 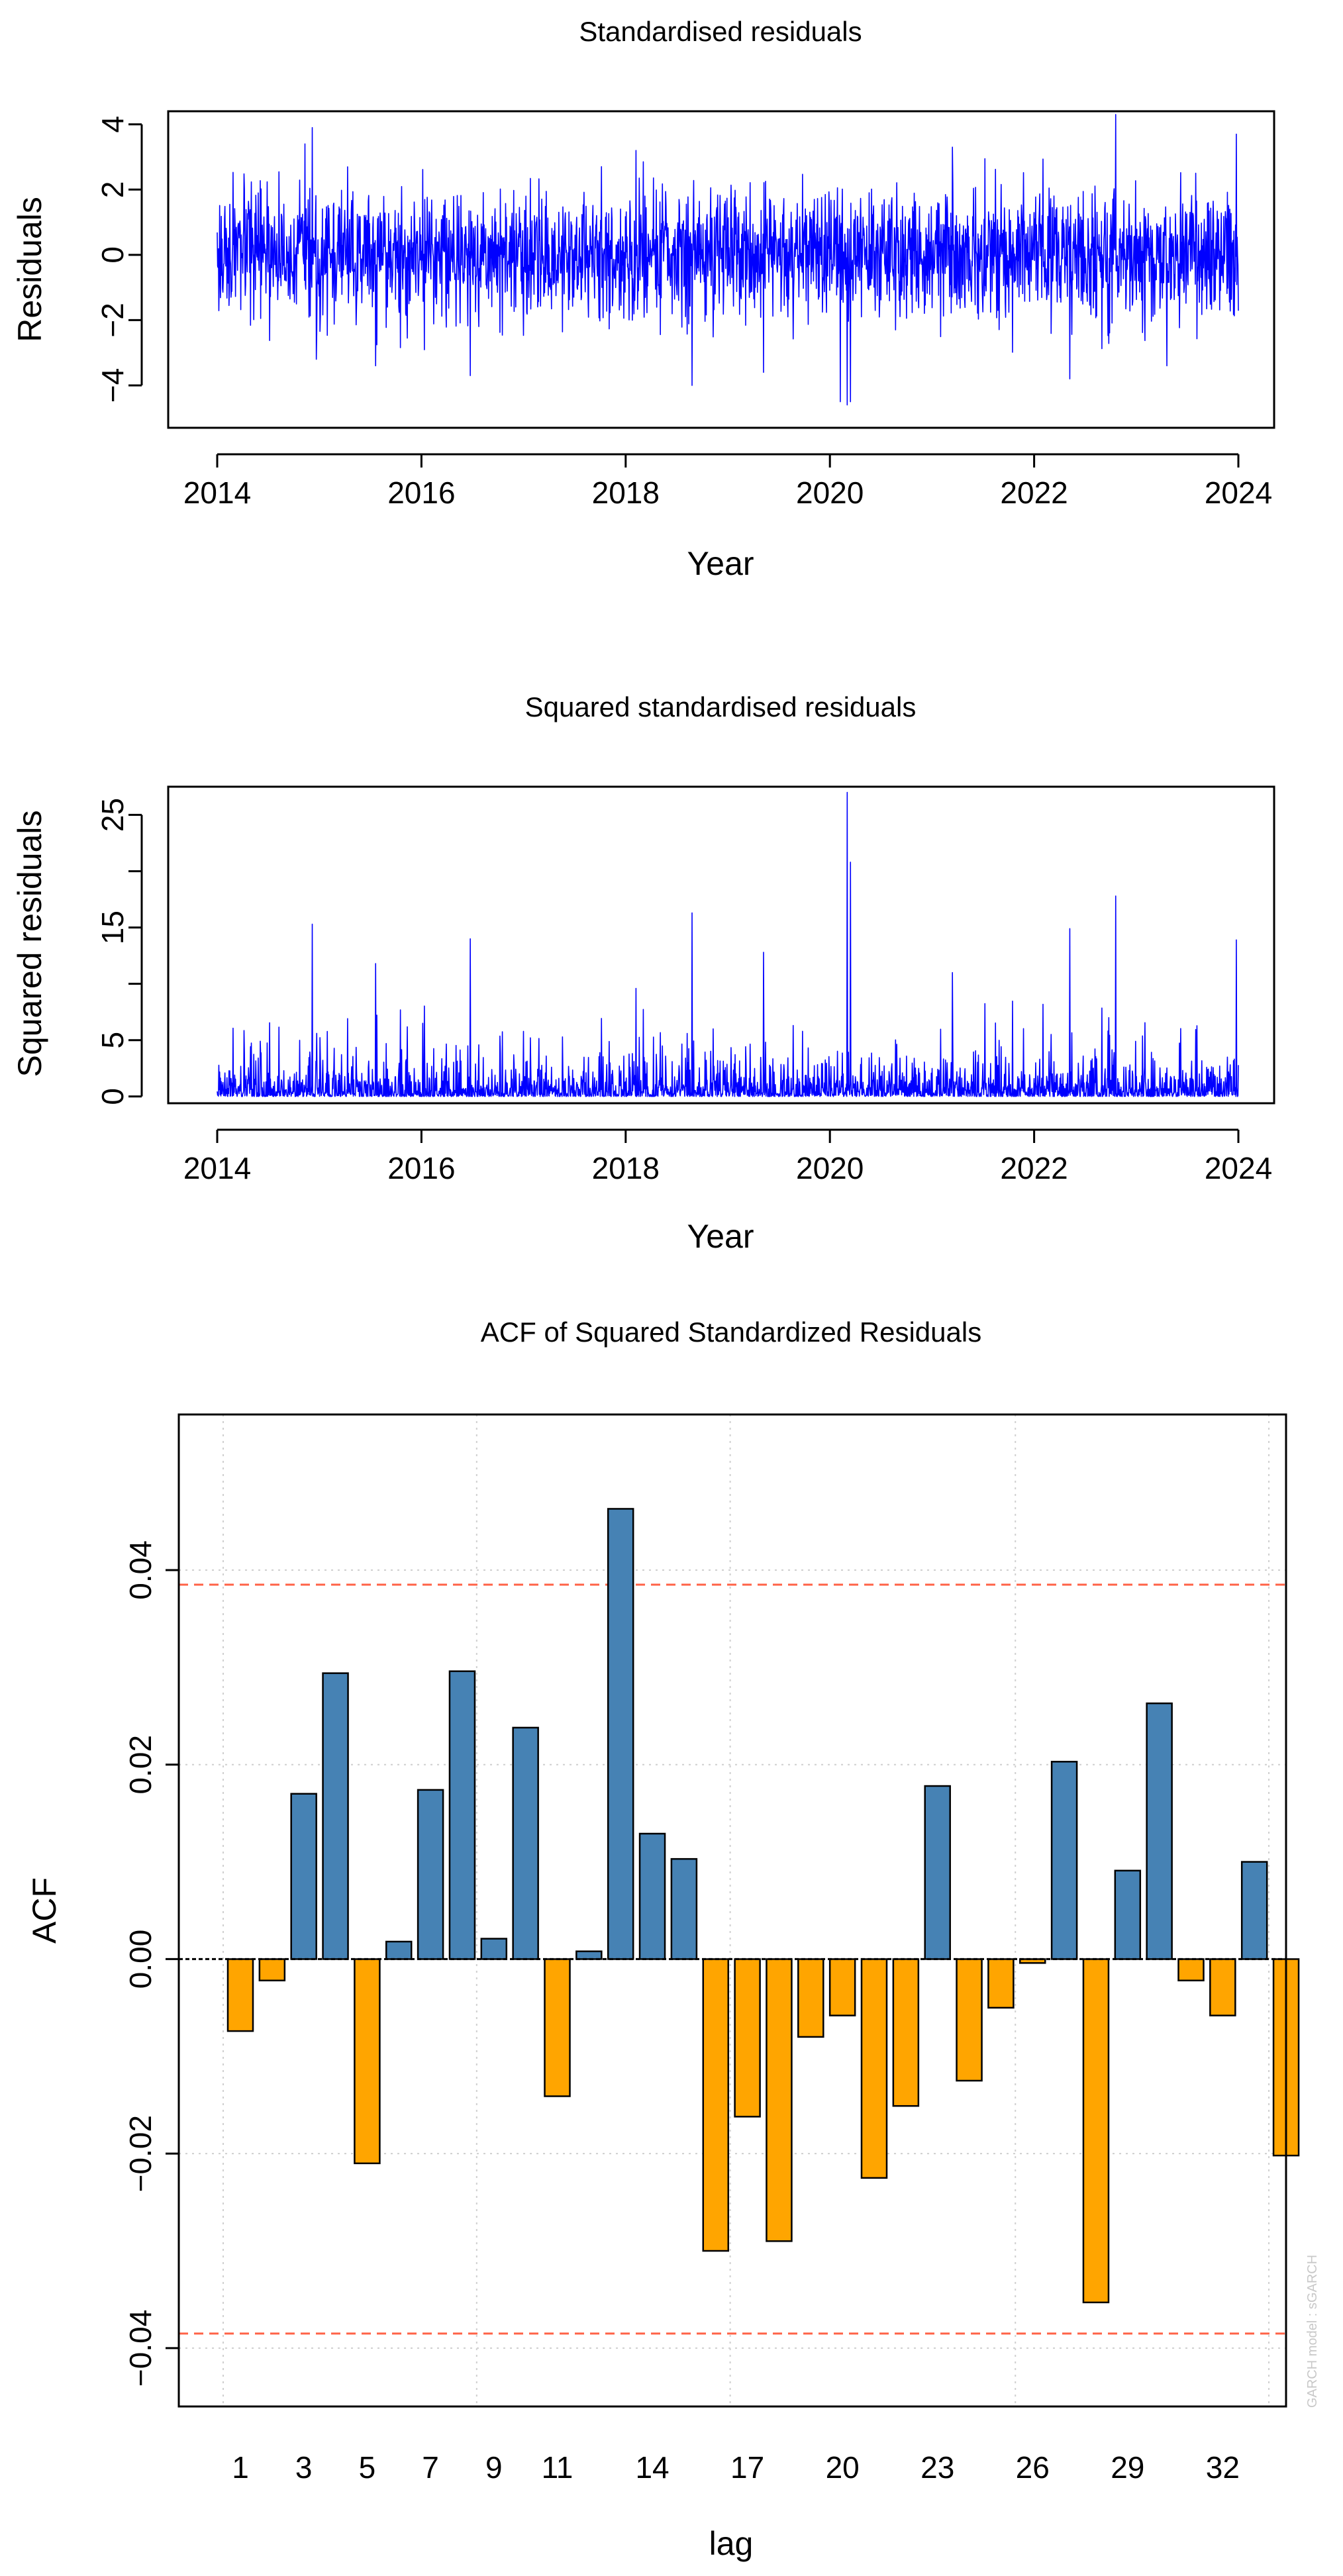 I want to click on squared-residuals-y-label: Squared residuals, so click(x=29, y=943).